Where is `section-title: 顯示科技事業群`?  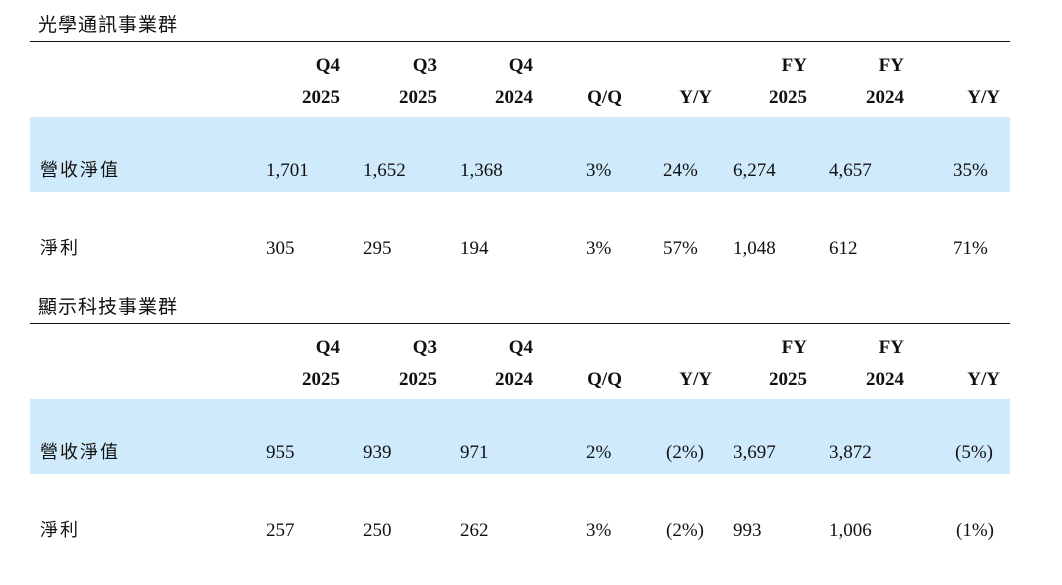
section-title: 顯示科技事業群 is located at coordinates (108, 307).